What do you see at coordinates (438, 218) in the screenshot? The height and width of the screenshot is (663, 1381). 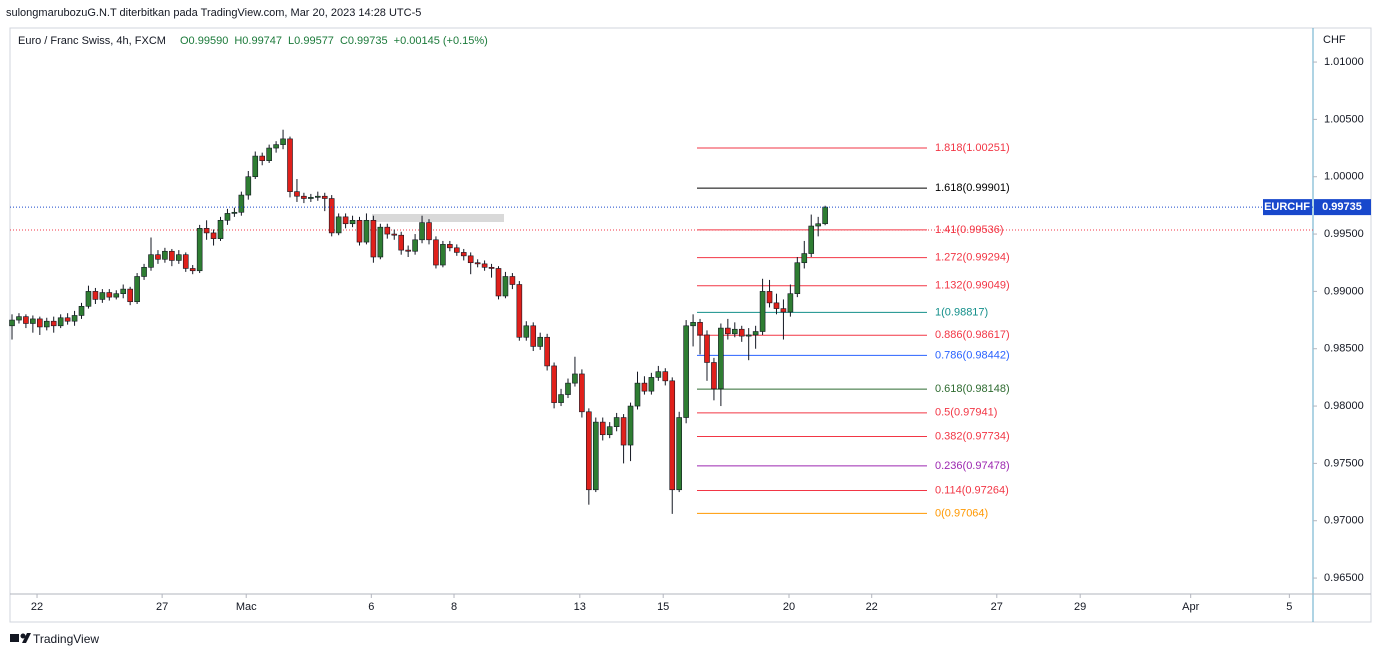 I see `zone` at bounding box center [438, 218].